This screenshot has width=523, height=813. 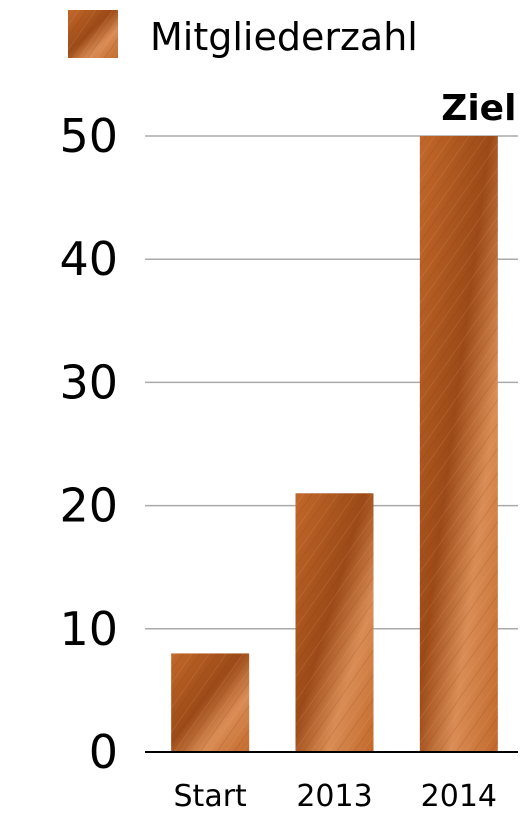 I want to click on x-category-label: Start, so click(x=211, y=796).